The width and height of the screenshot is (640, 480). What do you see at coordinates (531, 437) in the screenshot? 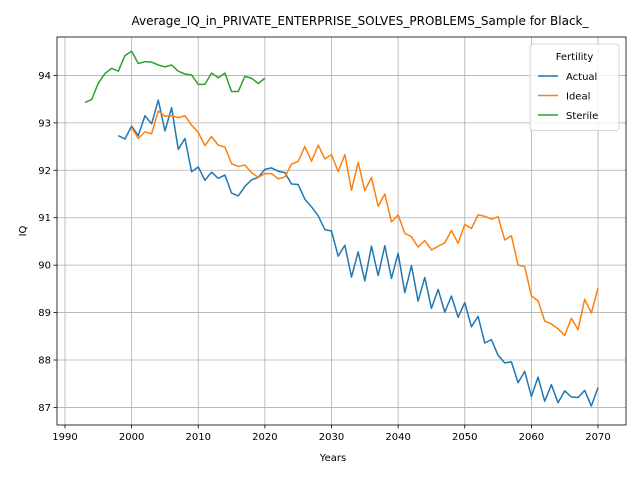
I see `x-tick-label: 2060` at bounding box center [531, 437].